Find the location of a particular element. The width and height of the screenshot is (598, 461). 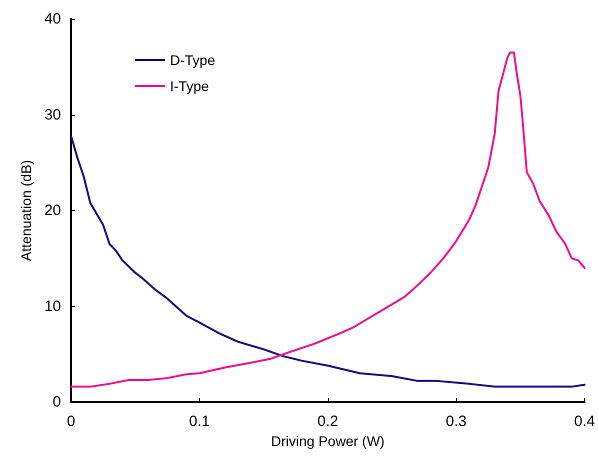

y-axis-title: Attenuation (dB) is located at coordinates (26, 211).